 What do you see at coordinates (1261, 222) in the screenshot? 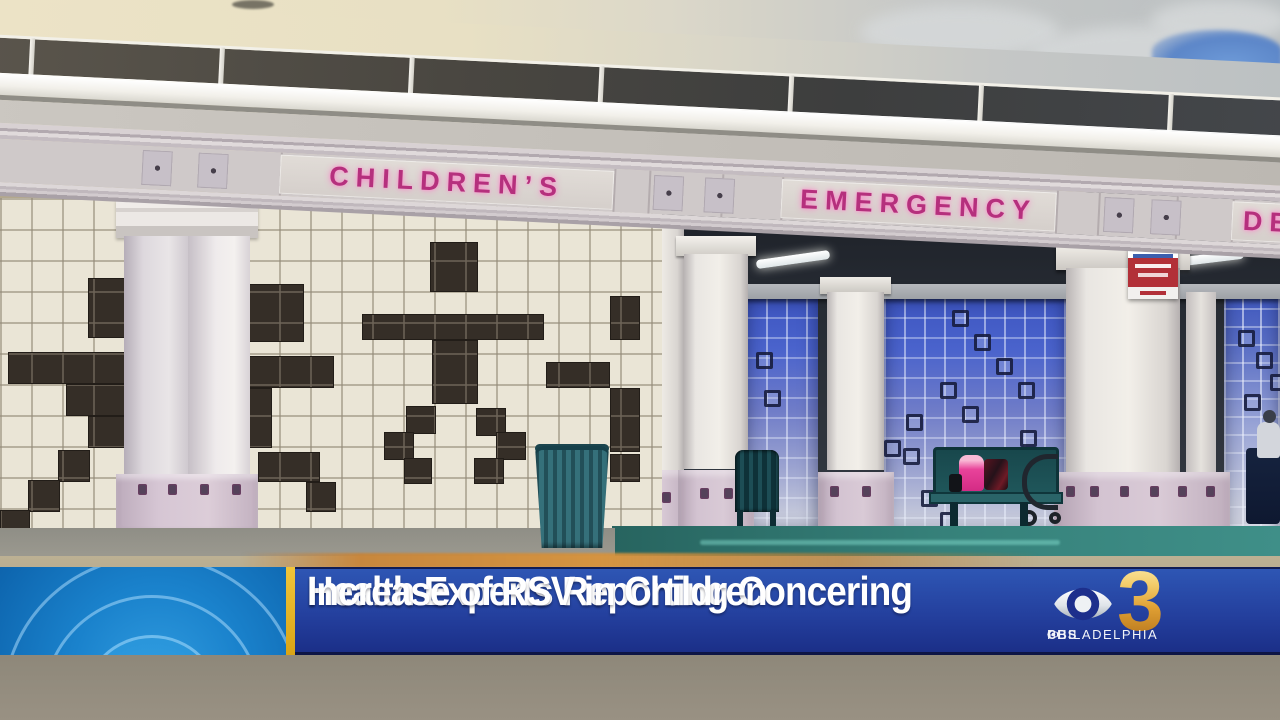
I see `sign-text: DE` at bounding box center [1261, 222].